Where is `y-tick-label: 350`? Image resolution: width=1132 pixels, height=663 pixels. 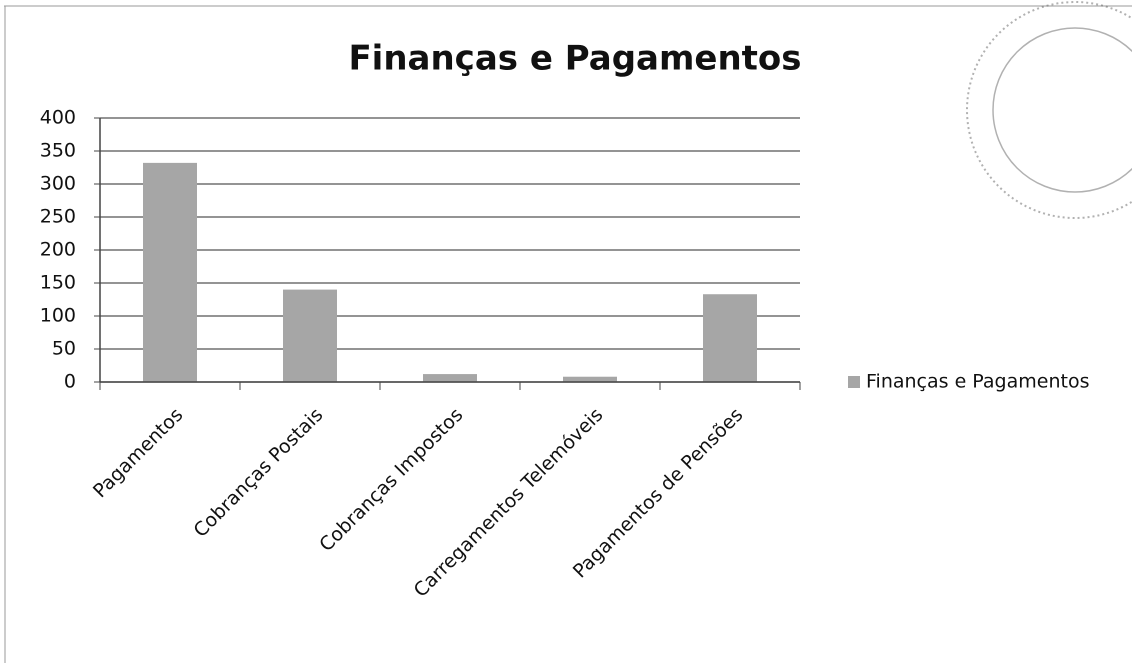 y-tick-label: 350 is located at coordinates (58, 151).